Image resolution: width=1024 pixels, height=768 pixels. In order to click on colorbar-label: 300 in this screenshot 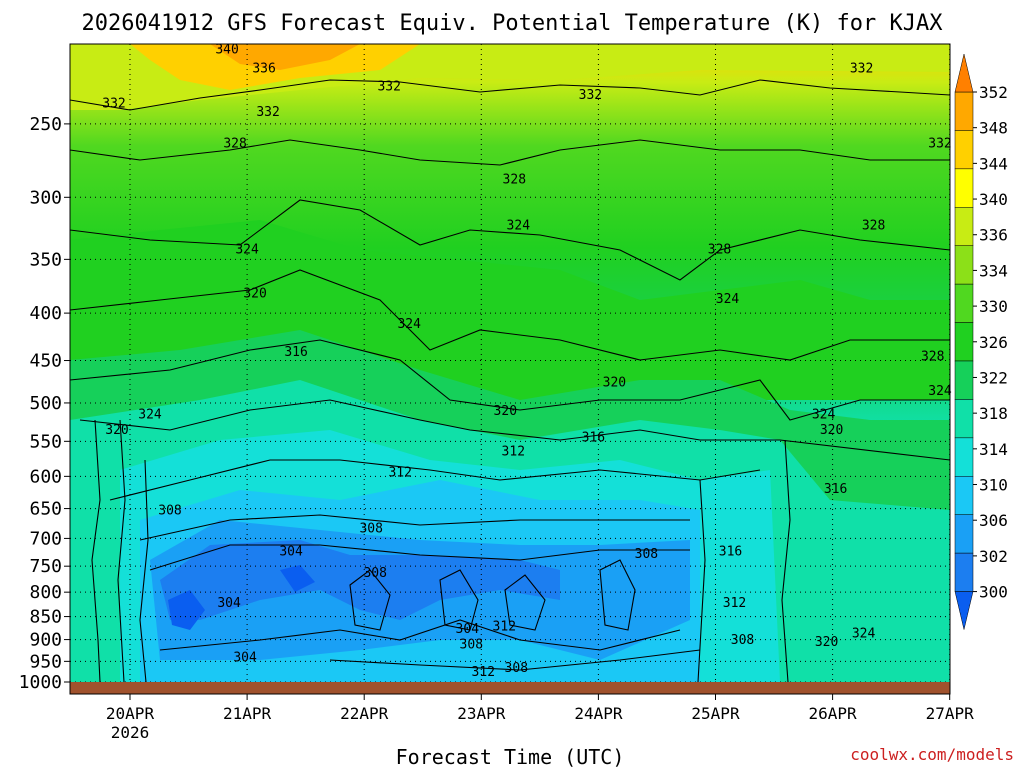, I will do `click(993, 592)`.